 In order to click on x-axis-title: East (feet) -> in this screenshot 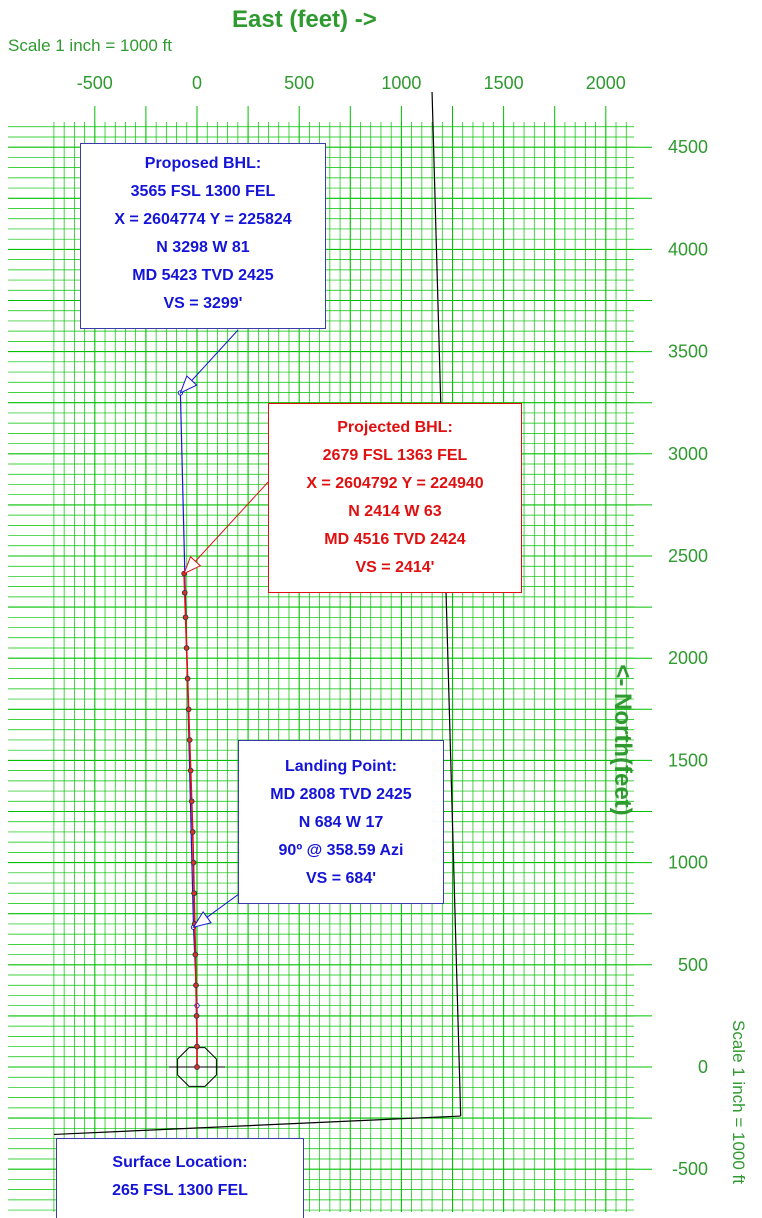, I will do `click(304, 20)`.